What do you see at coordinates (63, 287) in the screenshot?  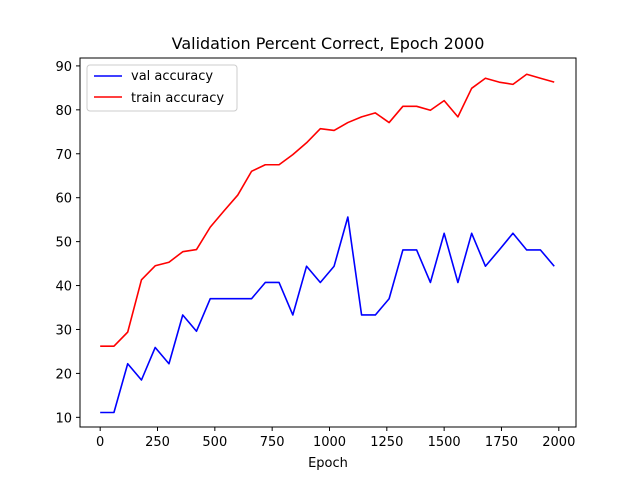 I see `y-tick-label-40: 40` at bounding box center [63, 287].